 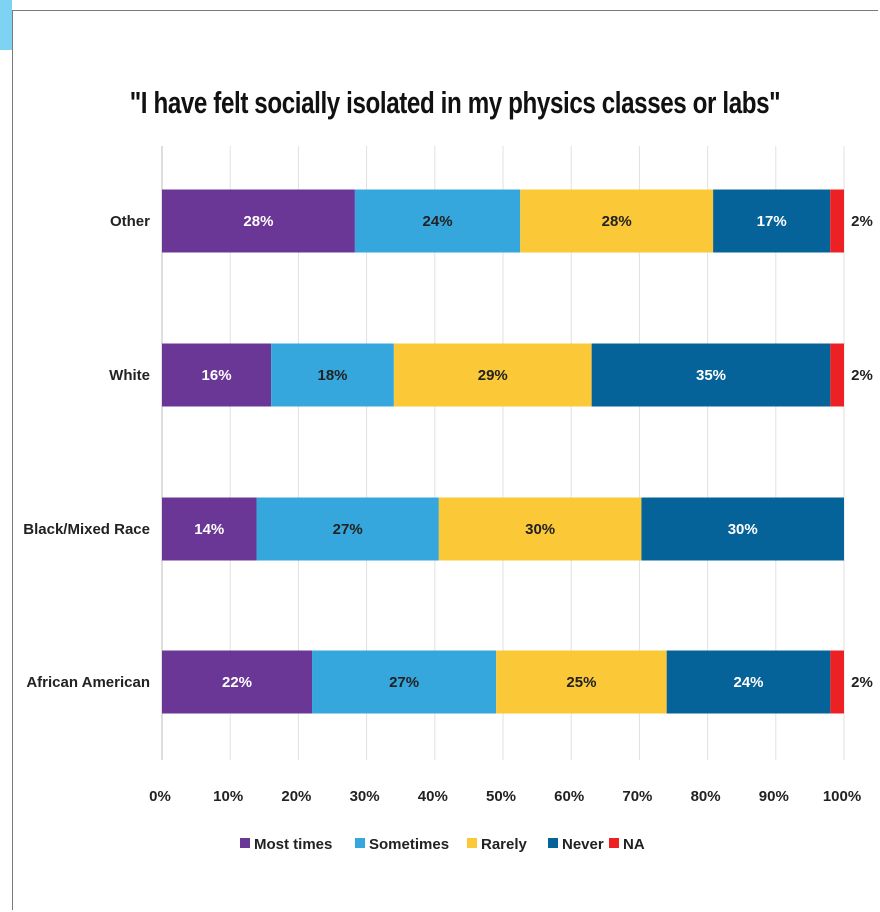 I want to click on legend-label: Rarely, so click(x=504, y=844).